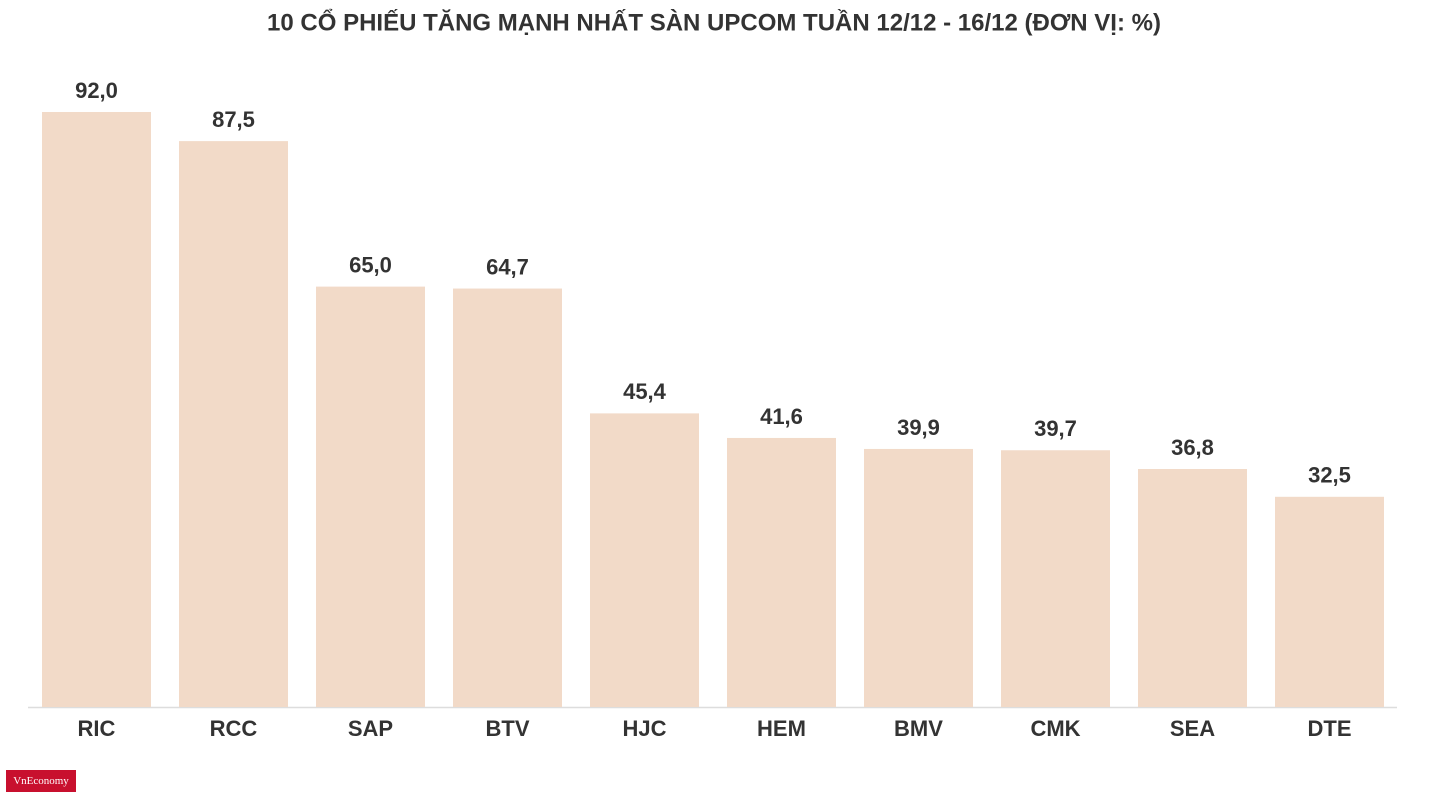 This screenshot has width=1432, height=810. I want to click on x-tick-label: HJC, so click(644, 728).